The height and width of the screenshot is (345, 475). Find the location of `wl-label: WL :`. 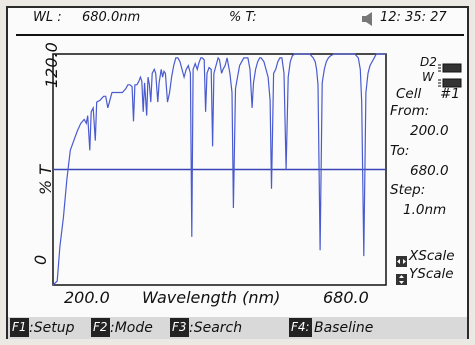

wl-label: WL : is located at coordinates (47, 17).